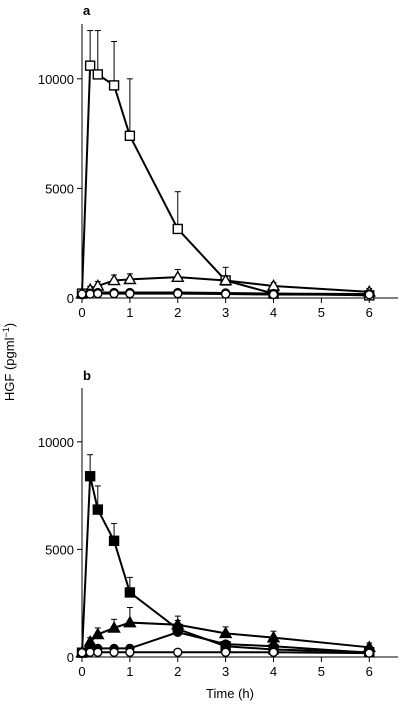  What do you see at coordinates (56, 79) in the screenshot?
I see `panel-a-y-tick-label: 10000` at bounding box center [56, 79].